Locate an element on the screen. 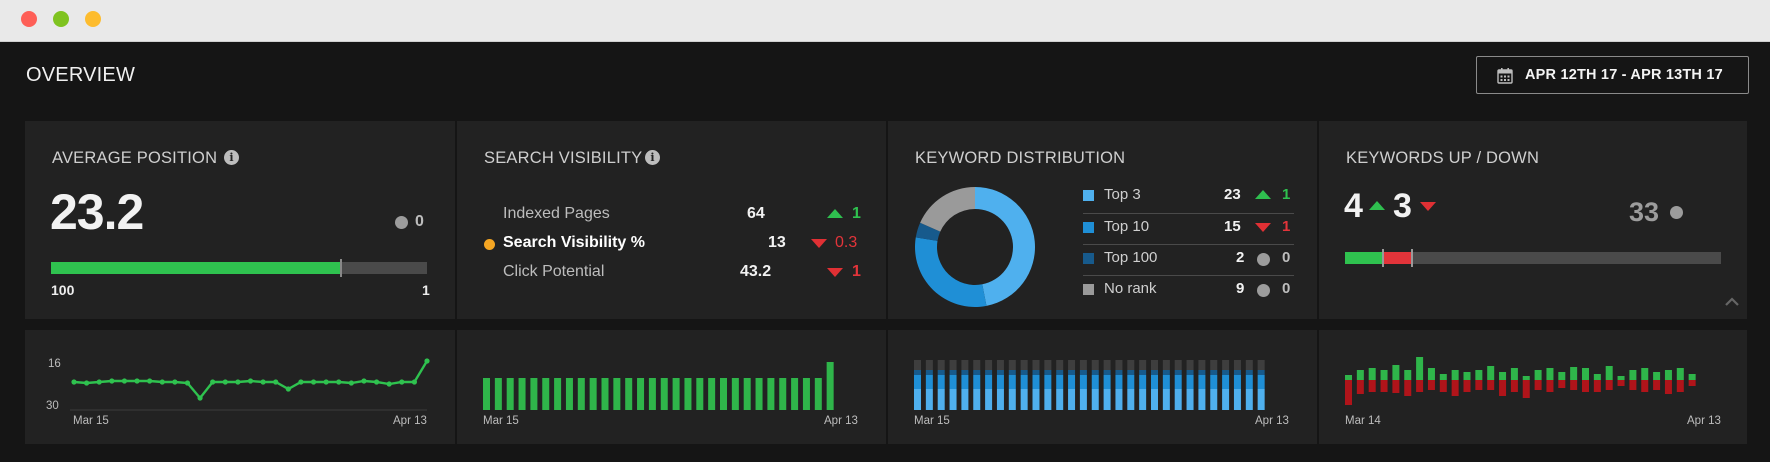  chevron-up-icon is located at coordinates (1732, 302).